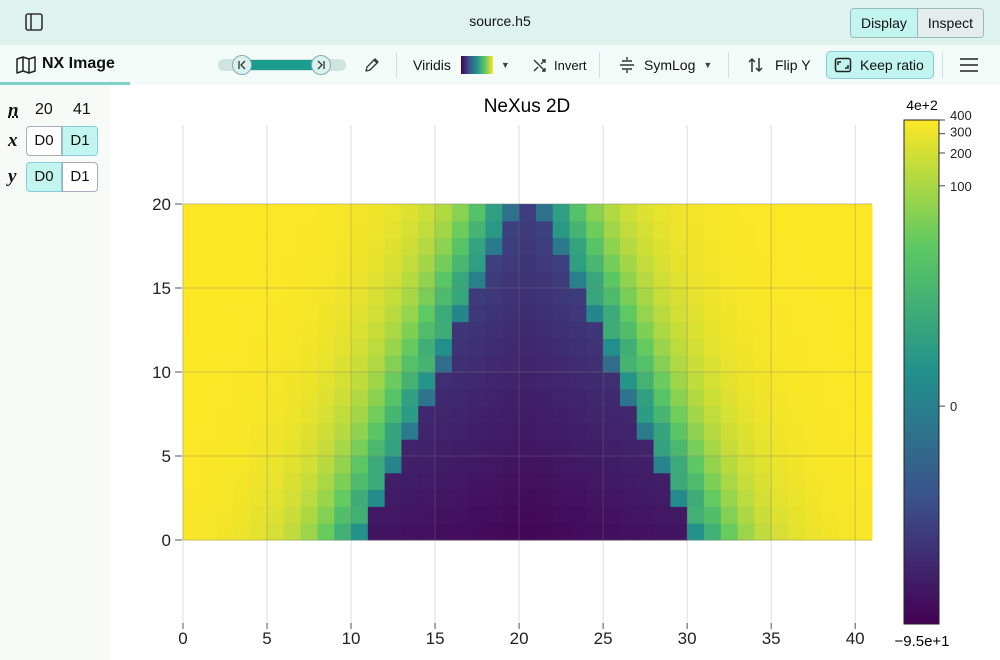  What do you see at coordinates (880, 65) in the screenshot?
I see `keep-ratio-button` at bounding box center [880, 65].